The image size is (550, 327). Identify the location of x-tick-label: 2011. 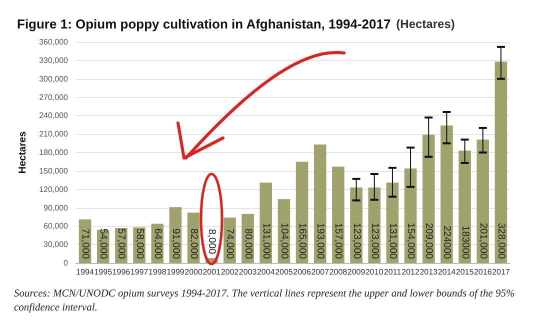
(393, 272).